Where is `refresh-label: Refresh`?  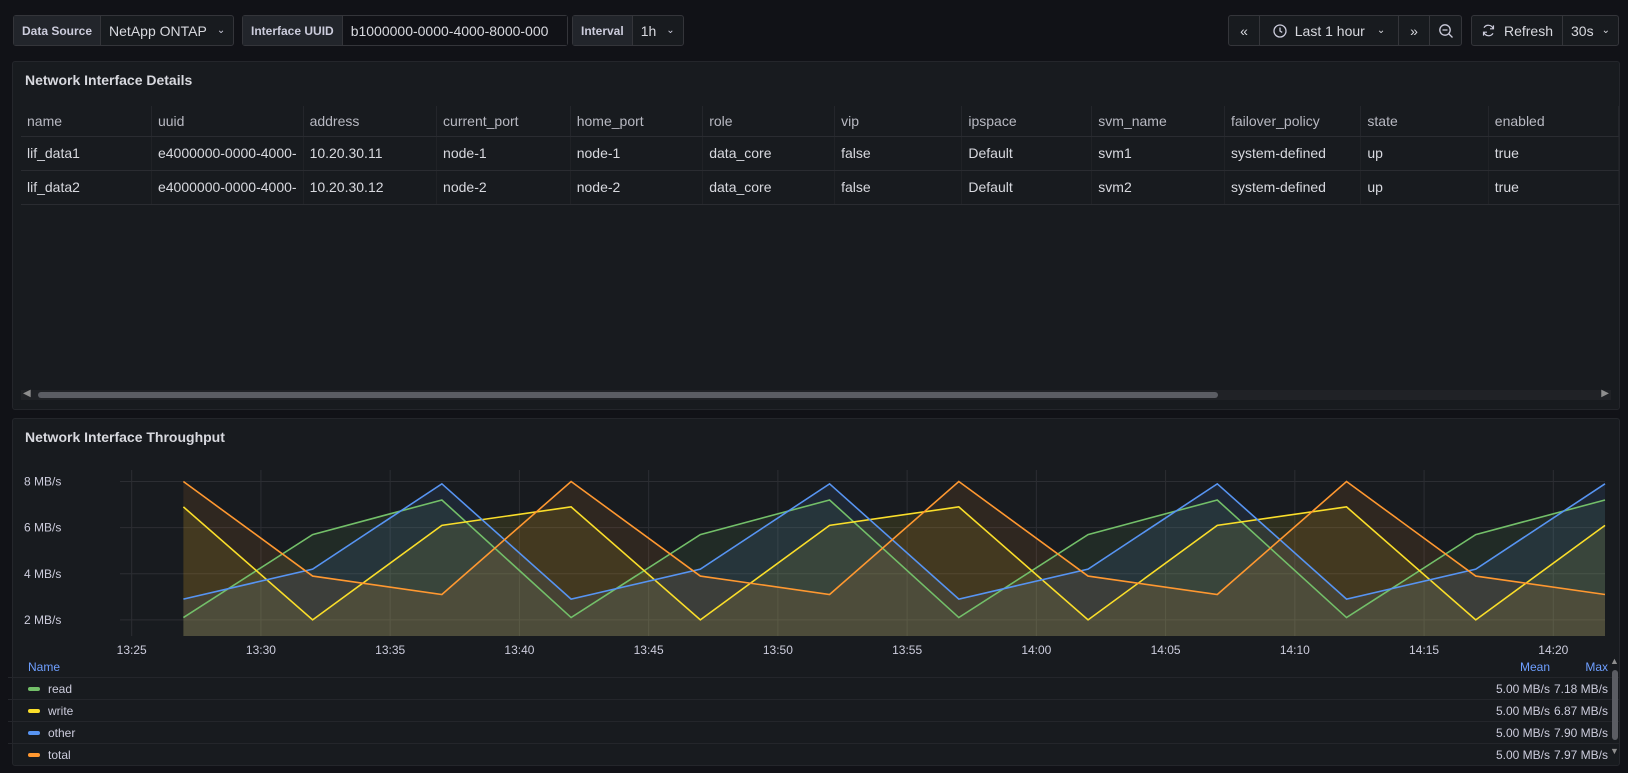 refresh-label: Refresh is located at coordinates (1528, 30).